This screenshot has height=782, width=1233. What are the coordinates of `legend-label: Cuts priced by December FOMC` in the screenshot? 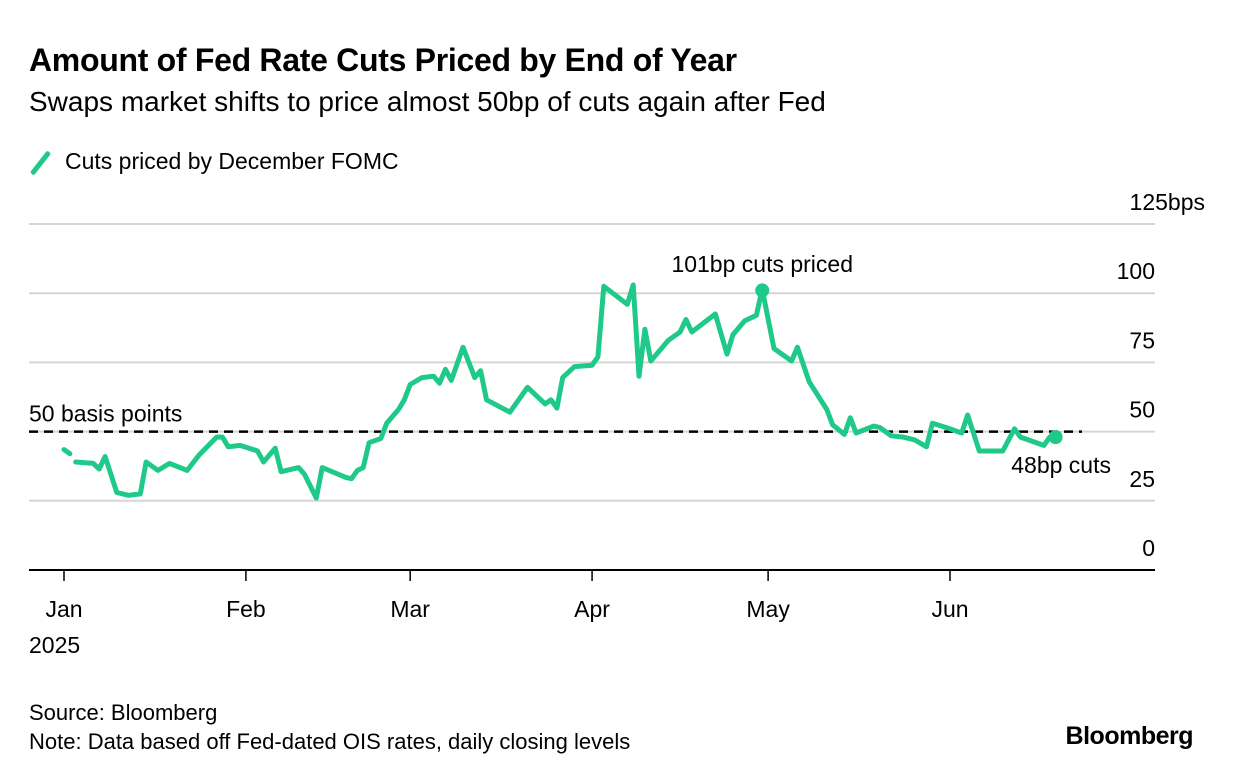 It's located at (232, 161).